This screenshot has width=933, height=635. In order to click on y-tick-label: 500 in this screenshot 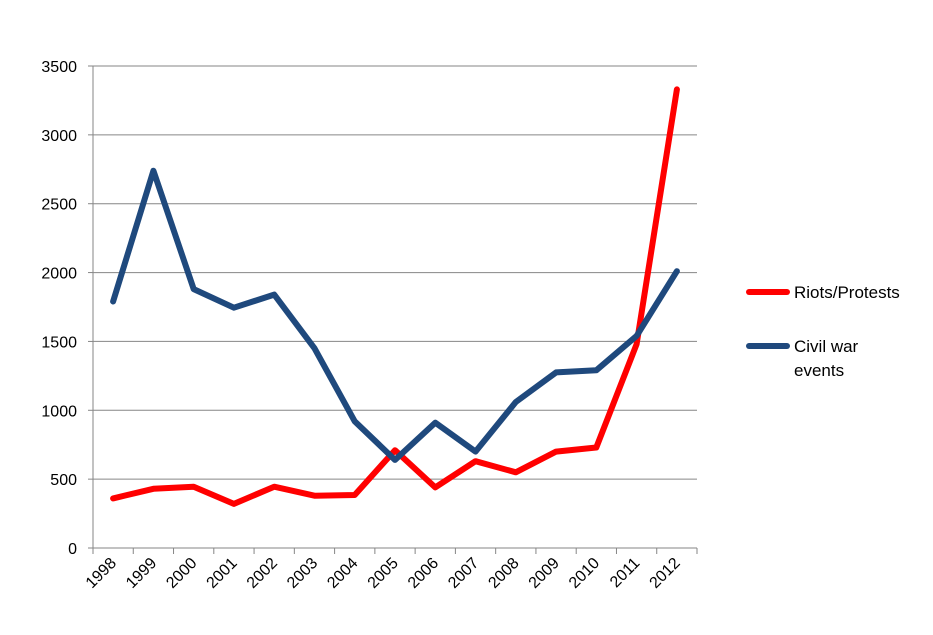, I will do `click(63, 480)`.